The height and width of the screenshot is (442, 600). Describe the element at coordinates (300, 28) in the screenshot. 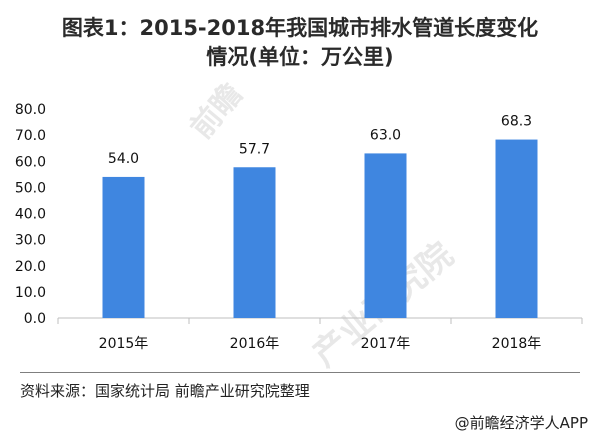

I see `chart-title-line-1: 图表1：2015-2018年我国城市排水管道长度变化` at that location.